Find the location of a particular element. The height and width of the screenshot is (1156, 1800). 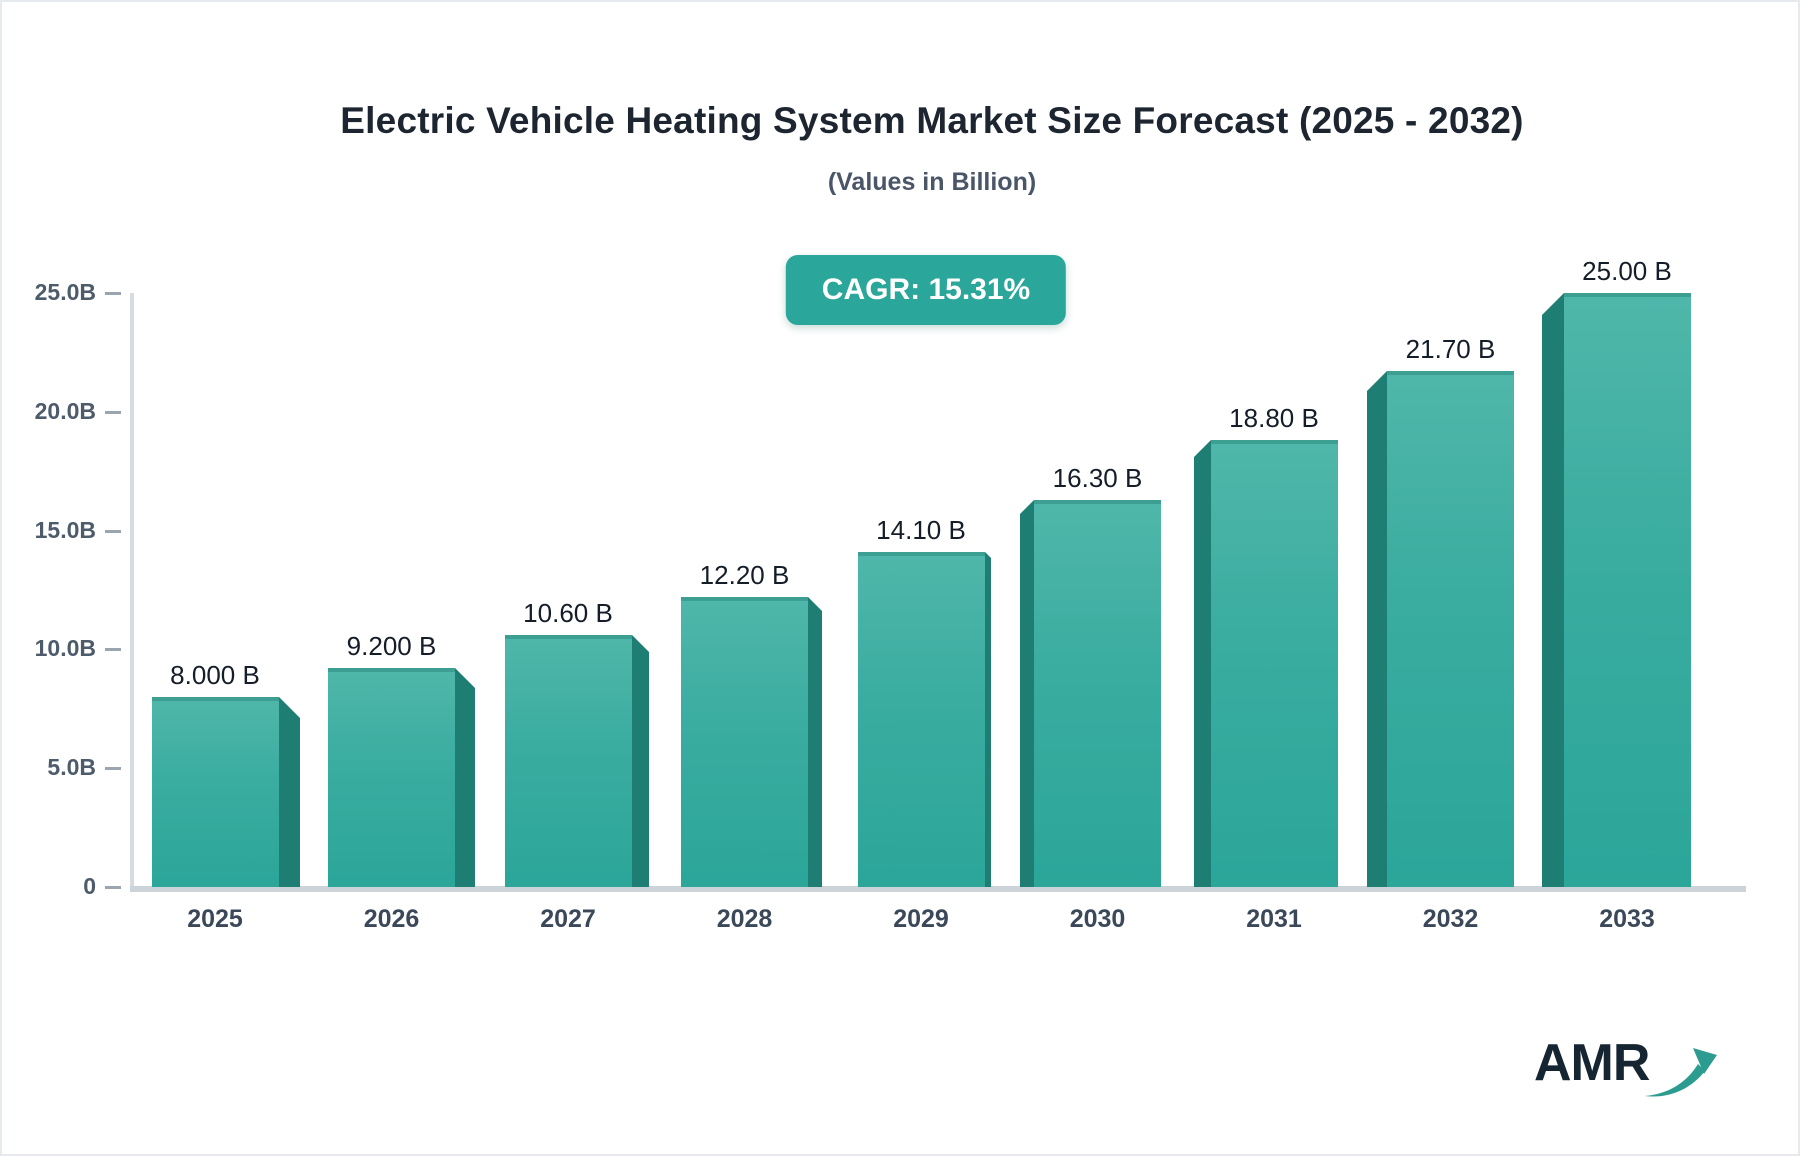

x-axis-label-2026: 2026 is located at coordinates (391, 919).